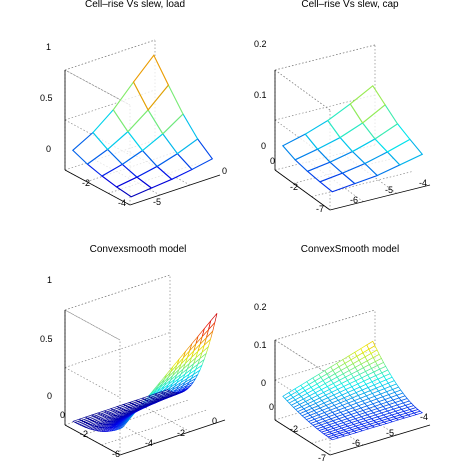 The width and height of the screenshot is (474, 474). I want to click on x-tick-label: 0, so click(214, 421).